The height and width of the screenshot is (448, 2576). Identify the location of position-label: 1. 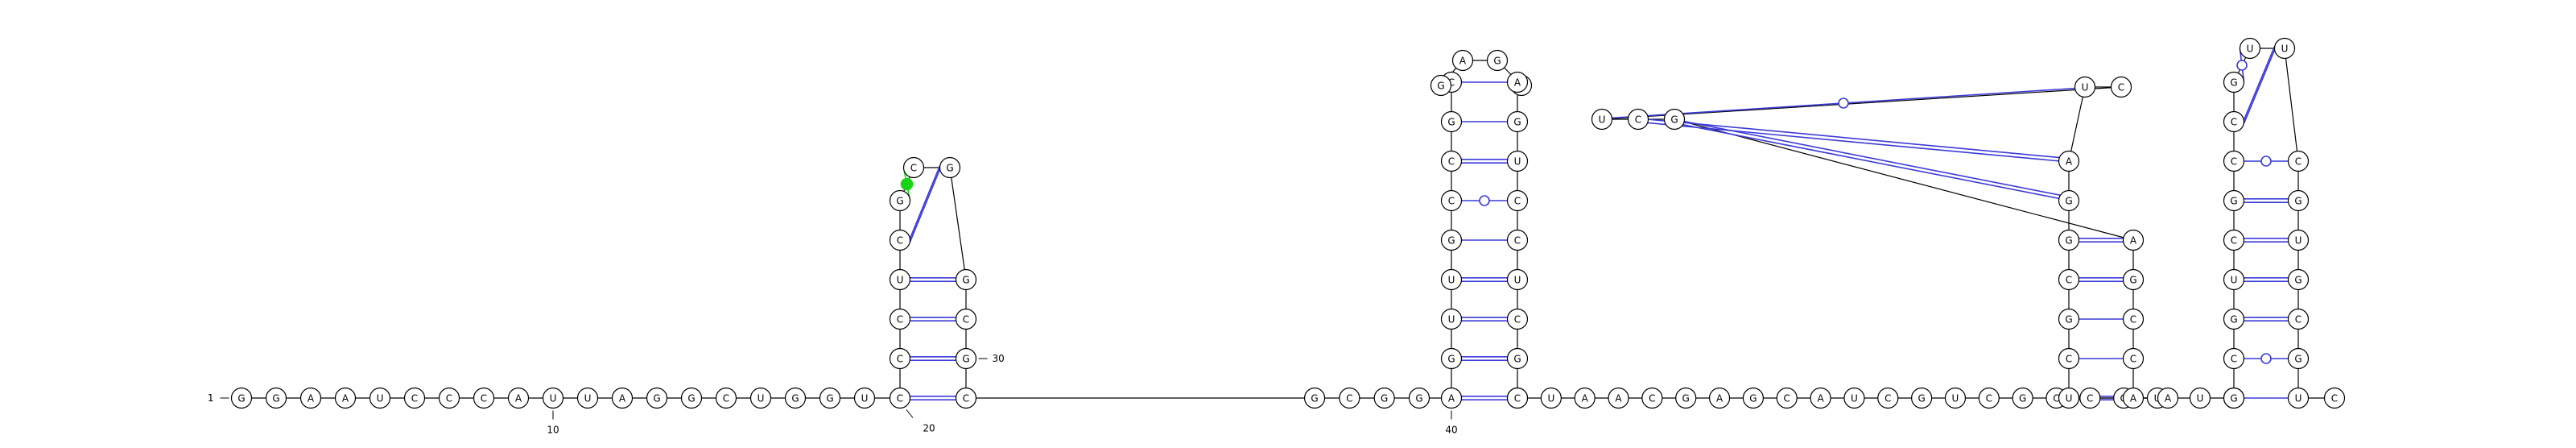
(211, 398).